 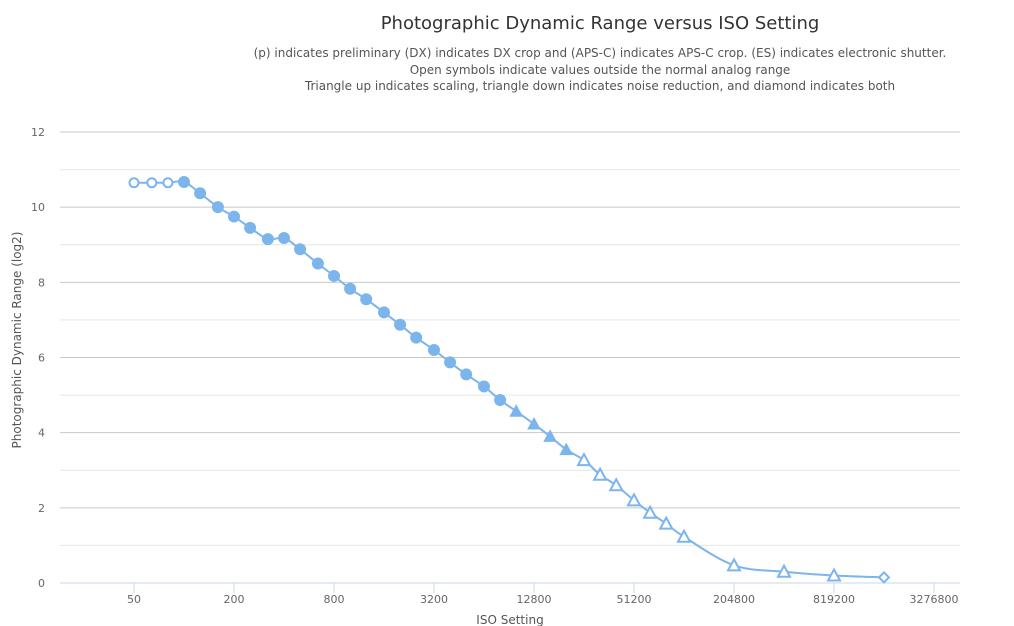 I want to click on x-tick-label: 204800, so click(x=734, y=599).